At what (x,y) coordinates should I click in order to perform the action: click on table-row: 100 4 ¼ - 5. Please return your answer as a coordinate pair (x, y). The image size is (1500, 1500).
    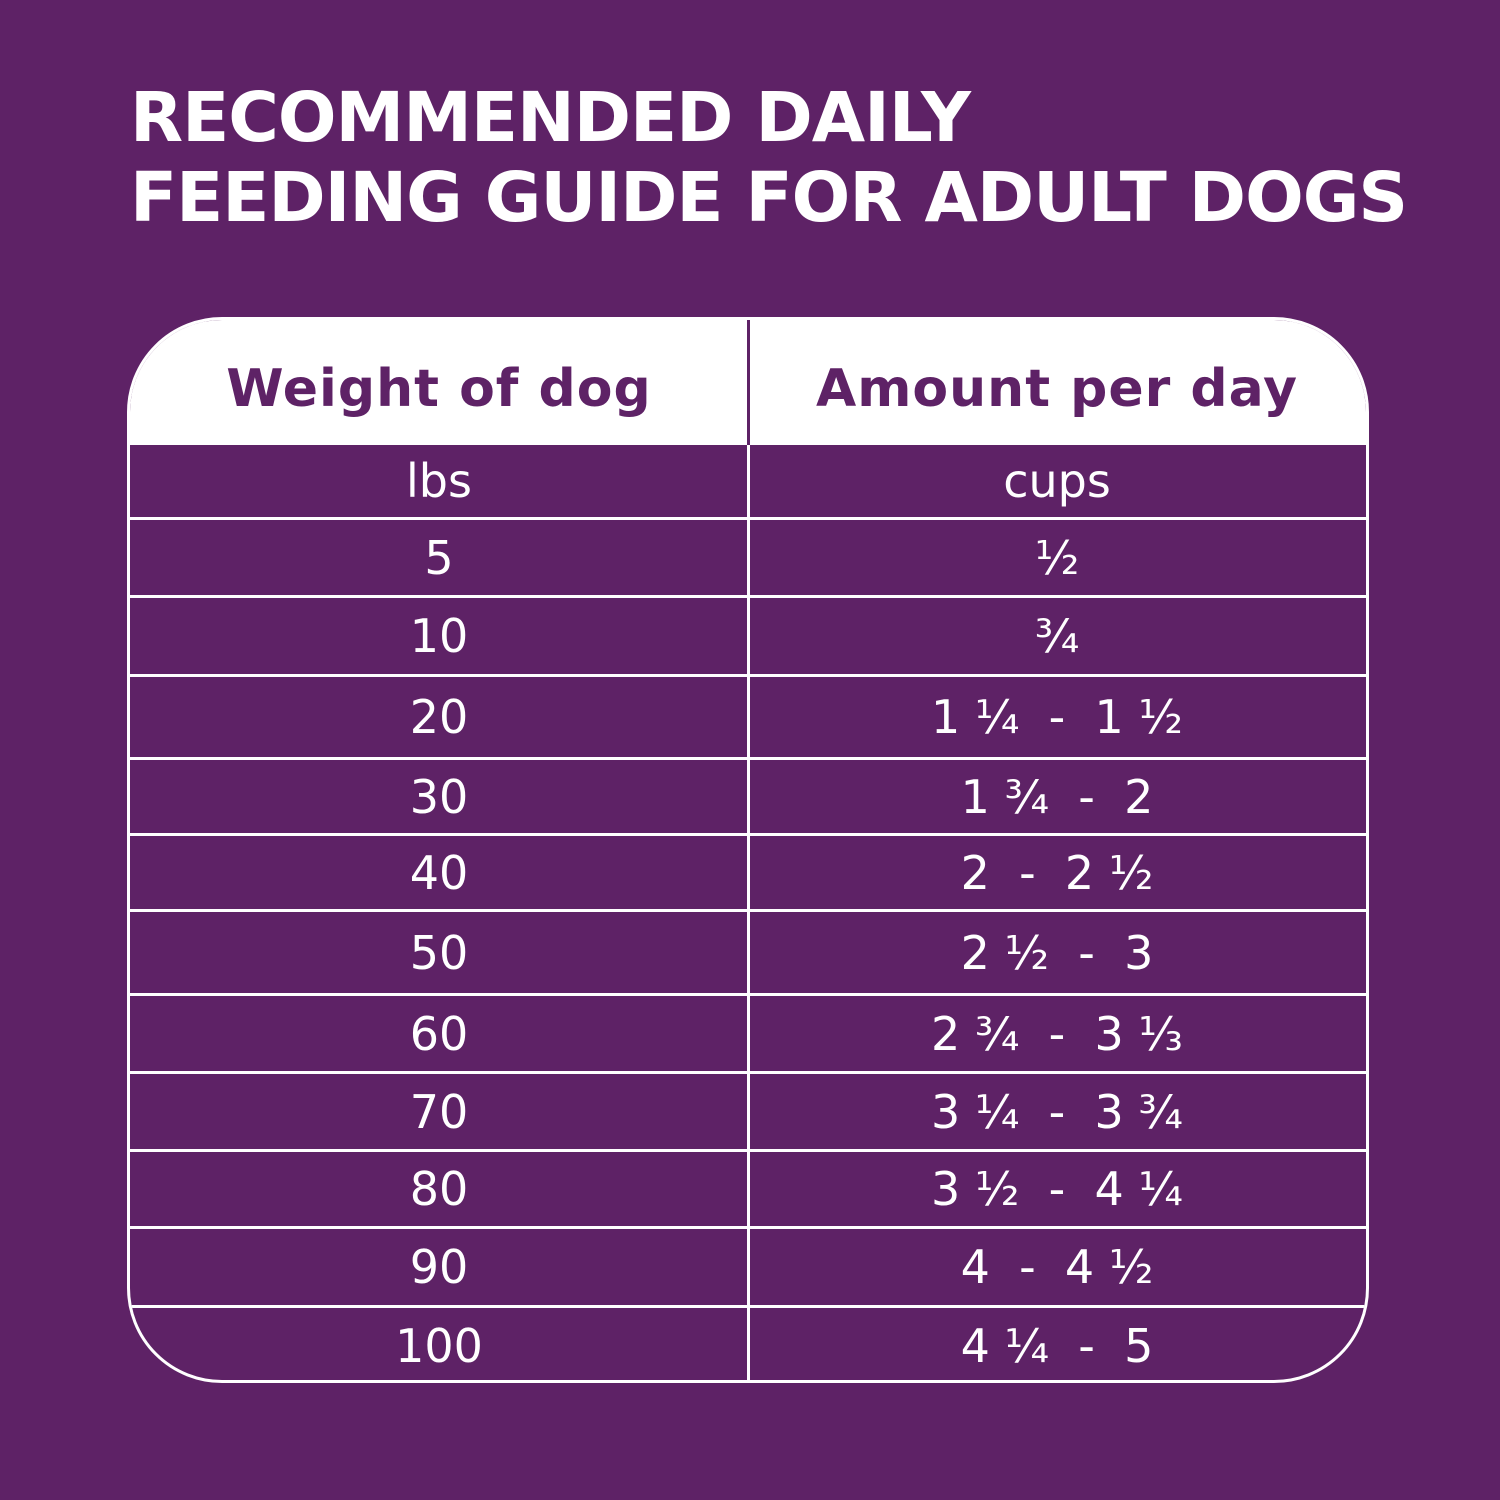
    Looking at the image, I should click on (748, 1344).